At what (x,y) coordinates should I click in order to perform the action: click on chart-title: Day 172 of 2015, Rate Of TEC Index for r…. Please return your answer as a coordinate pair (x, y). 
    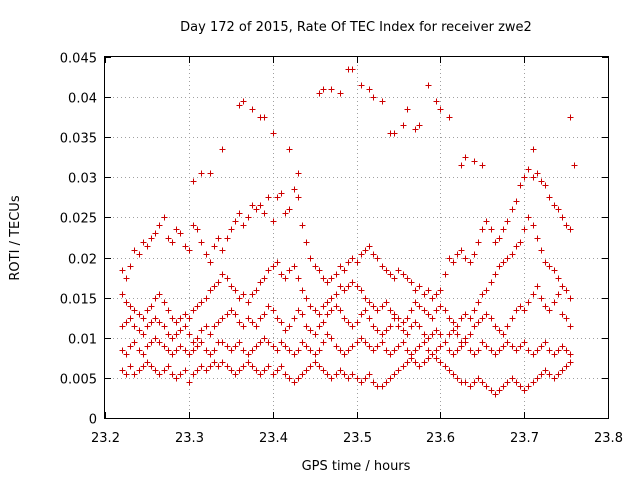
    Looking at the image, I should click on (356, 27).